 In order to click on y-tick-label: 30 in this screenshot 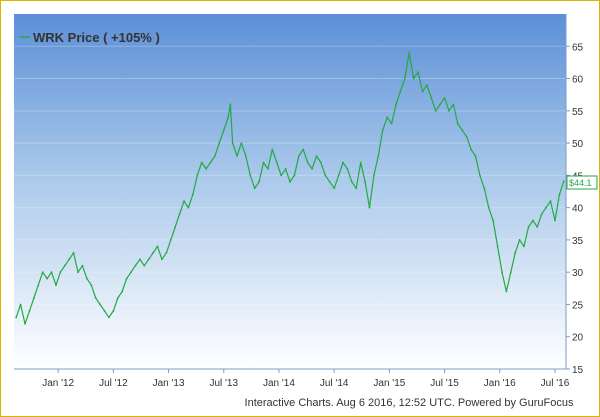, I will do `click(578, 273)`.